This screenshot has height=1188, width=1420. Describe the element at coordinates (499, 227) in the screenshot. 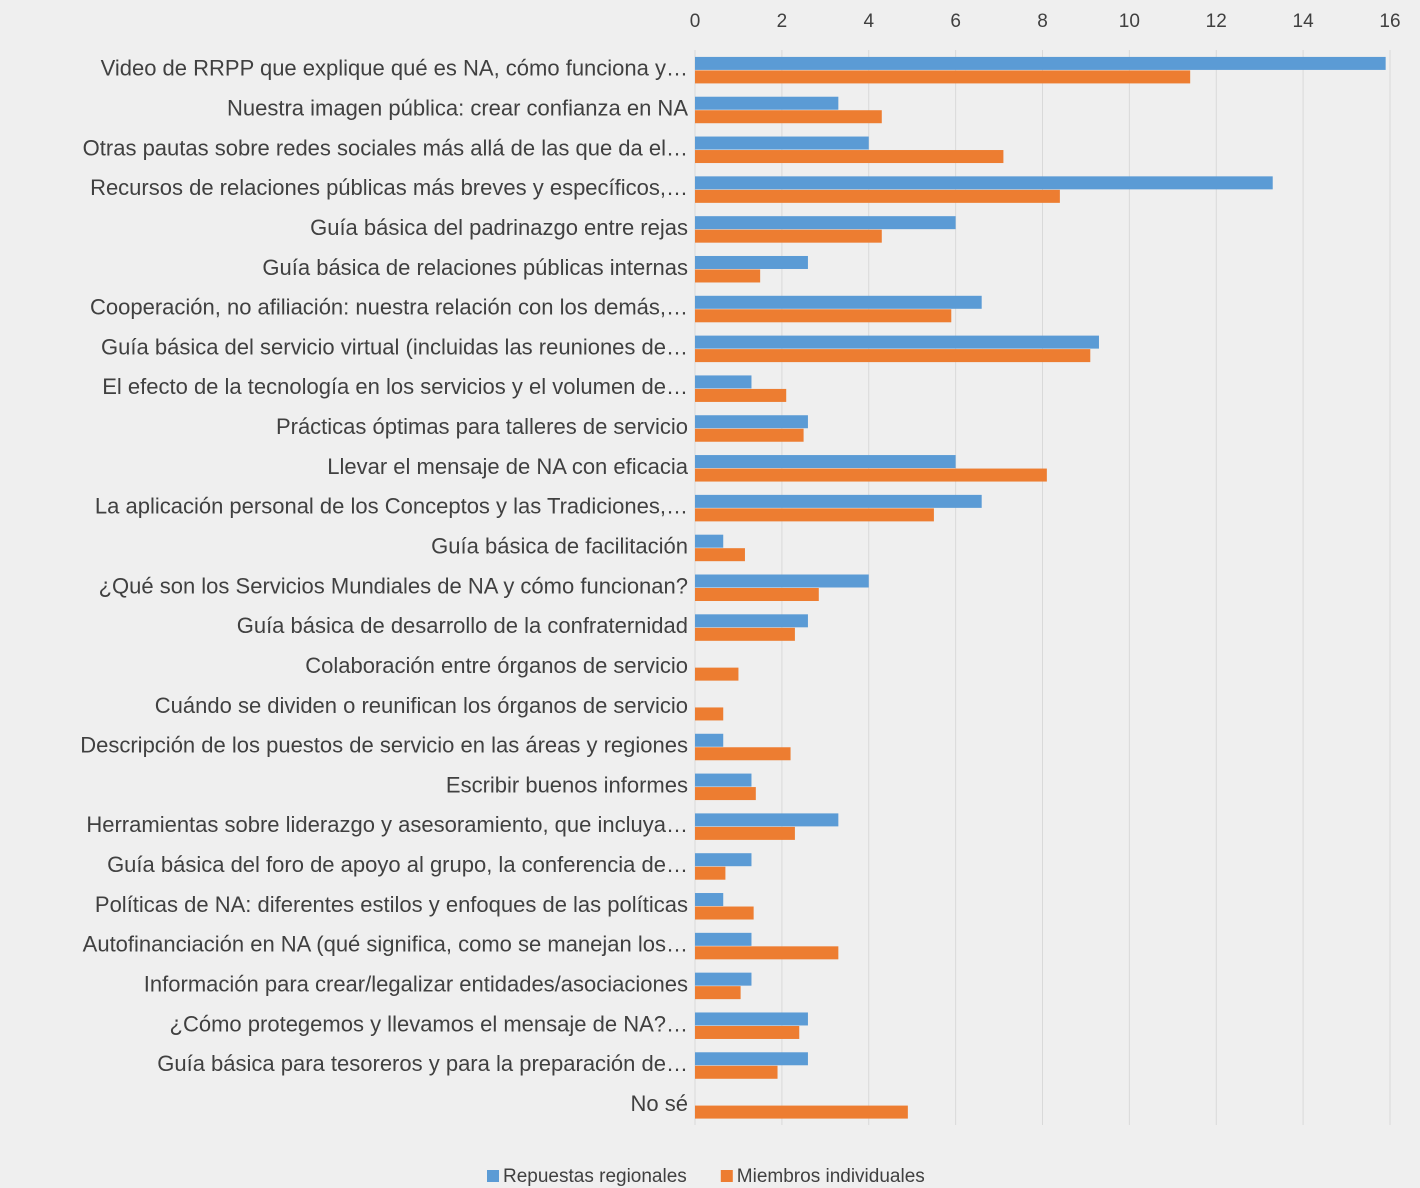

I see `category-label: Guía básica del padrinazgo entre rejas` at that location.